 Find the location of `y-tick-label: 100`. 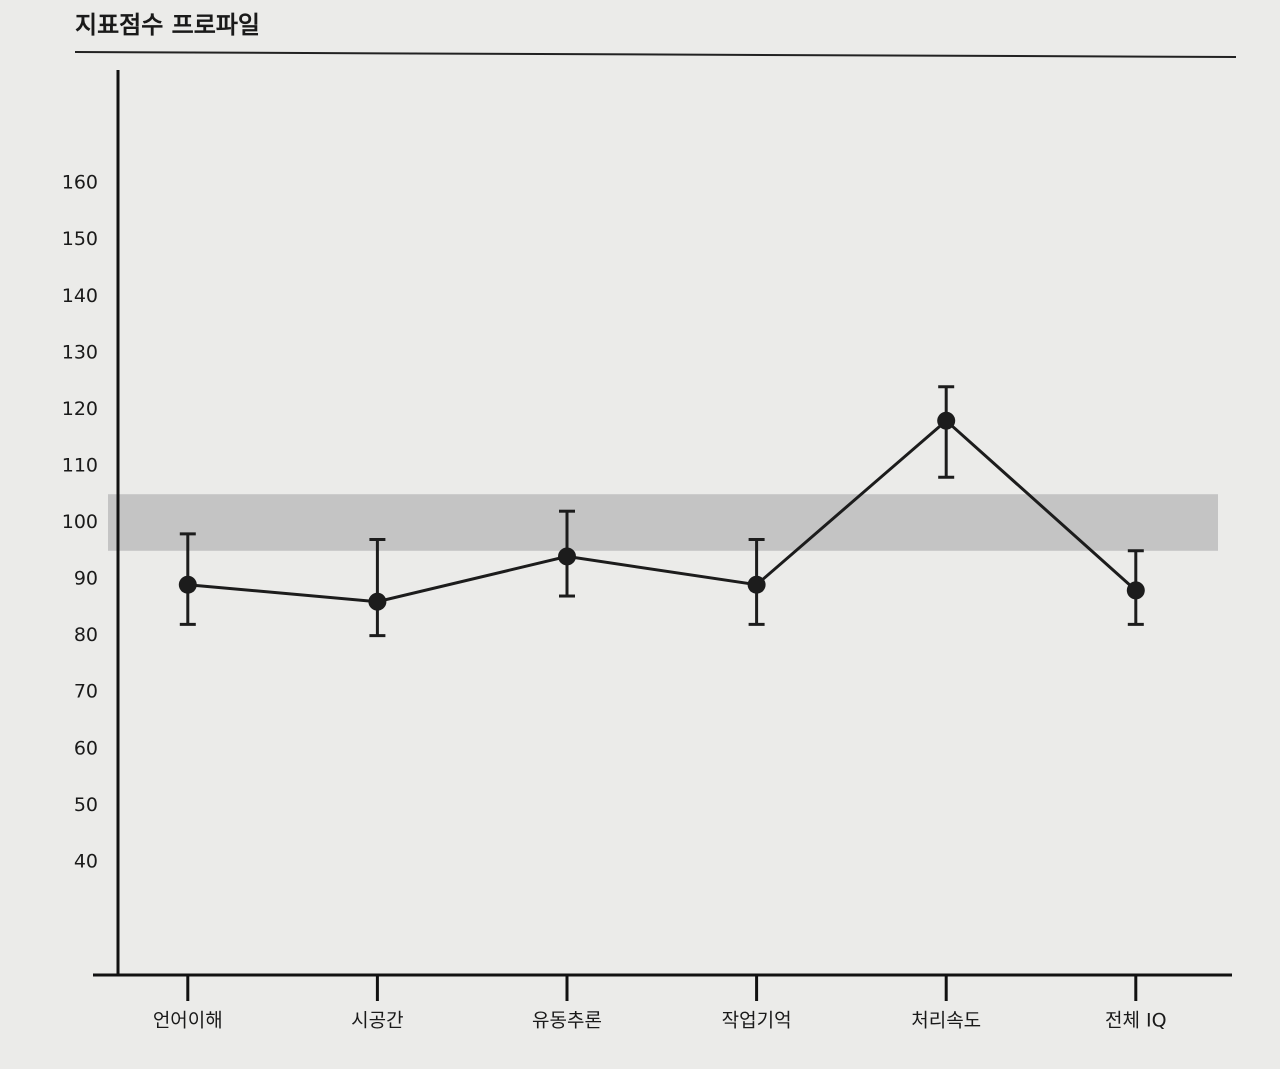

y-tick-label: 100 is located at coordinates (80, 522).